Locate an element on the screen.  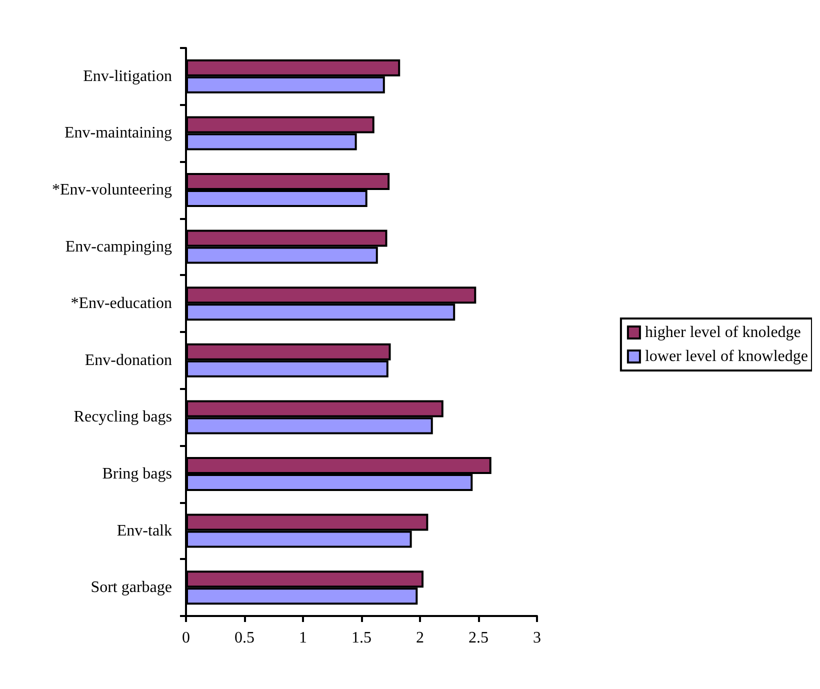
legend-label: higher level of knoledge is located at coordinates (722, 332).